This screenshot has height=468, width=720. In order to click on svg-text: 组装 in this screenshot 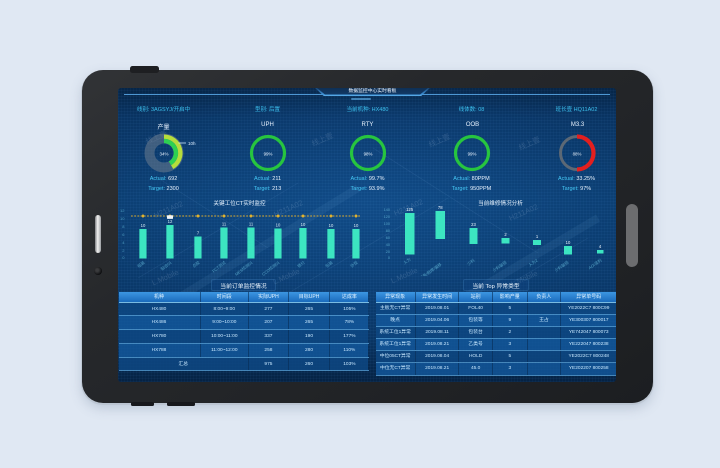, I will do `click(140, 264)`.